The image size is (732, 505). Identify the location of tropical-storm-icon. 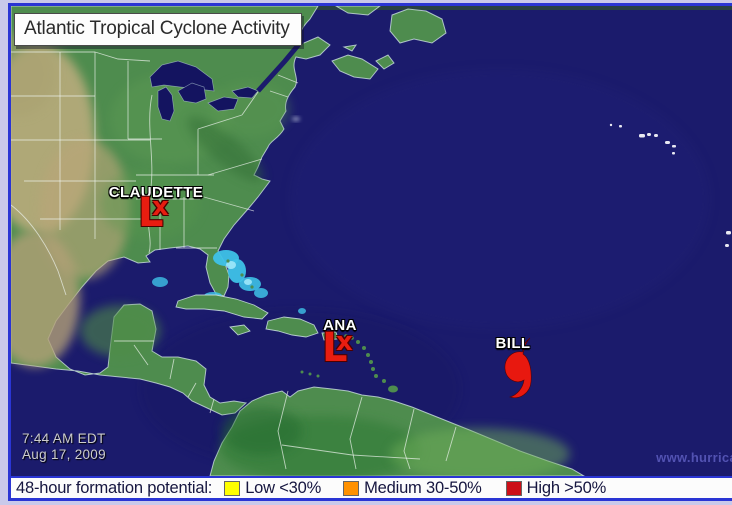
(518, 367).